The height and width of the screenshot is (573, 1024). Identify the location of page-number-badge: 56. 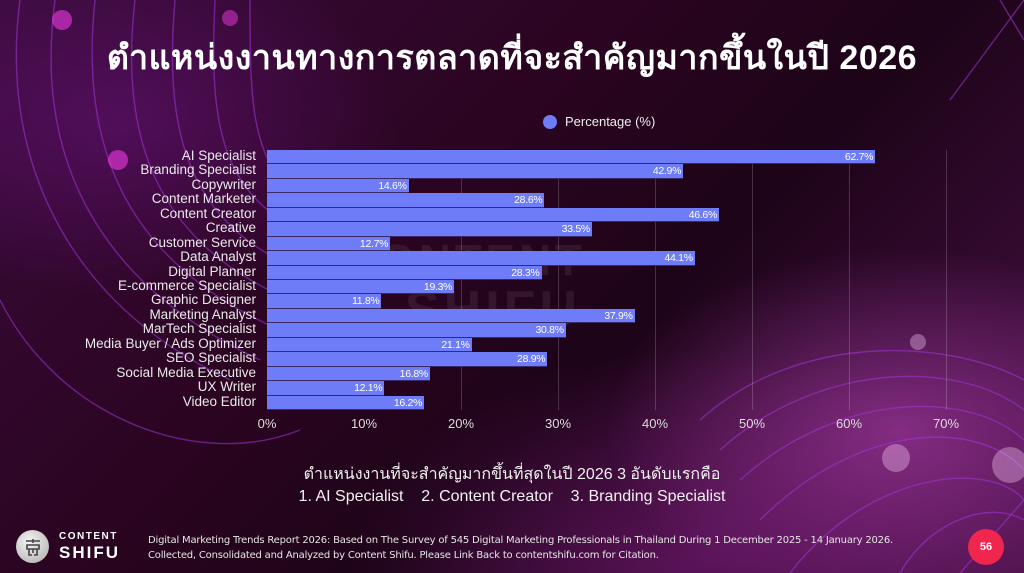
(986, 547).